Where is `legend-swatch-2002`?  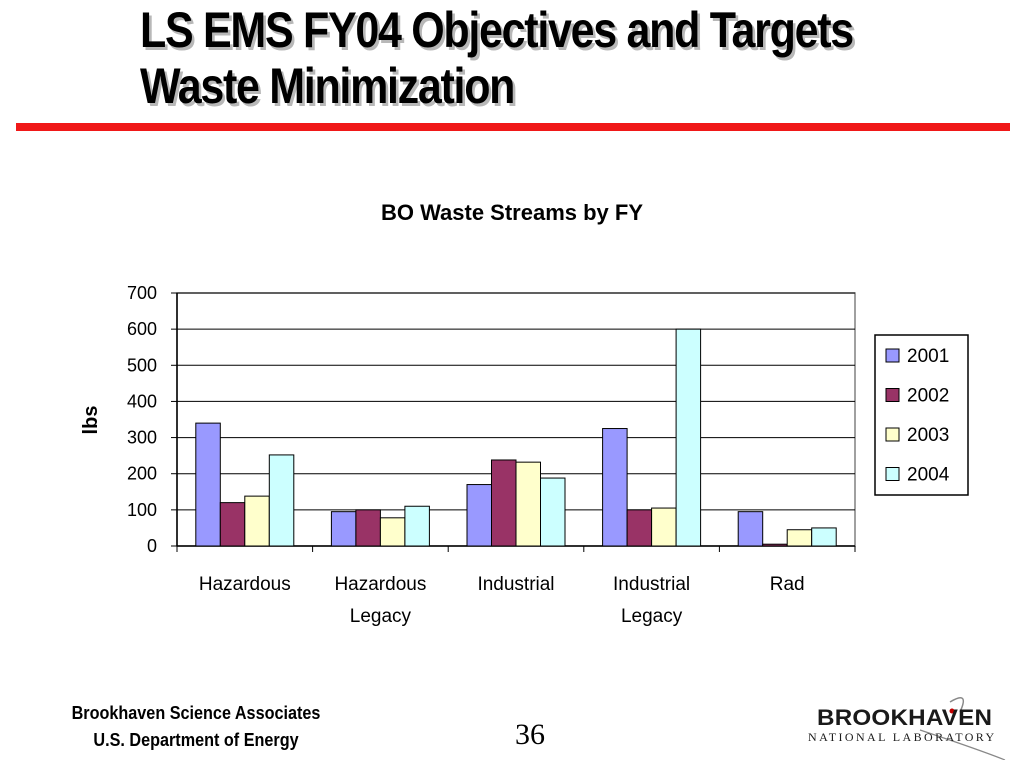 legend-swatch-2002 is located at coordinates (892, 395).